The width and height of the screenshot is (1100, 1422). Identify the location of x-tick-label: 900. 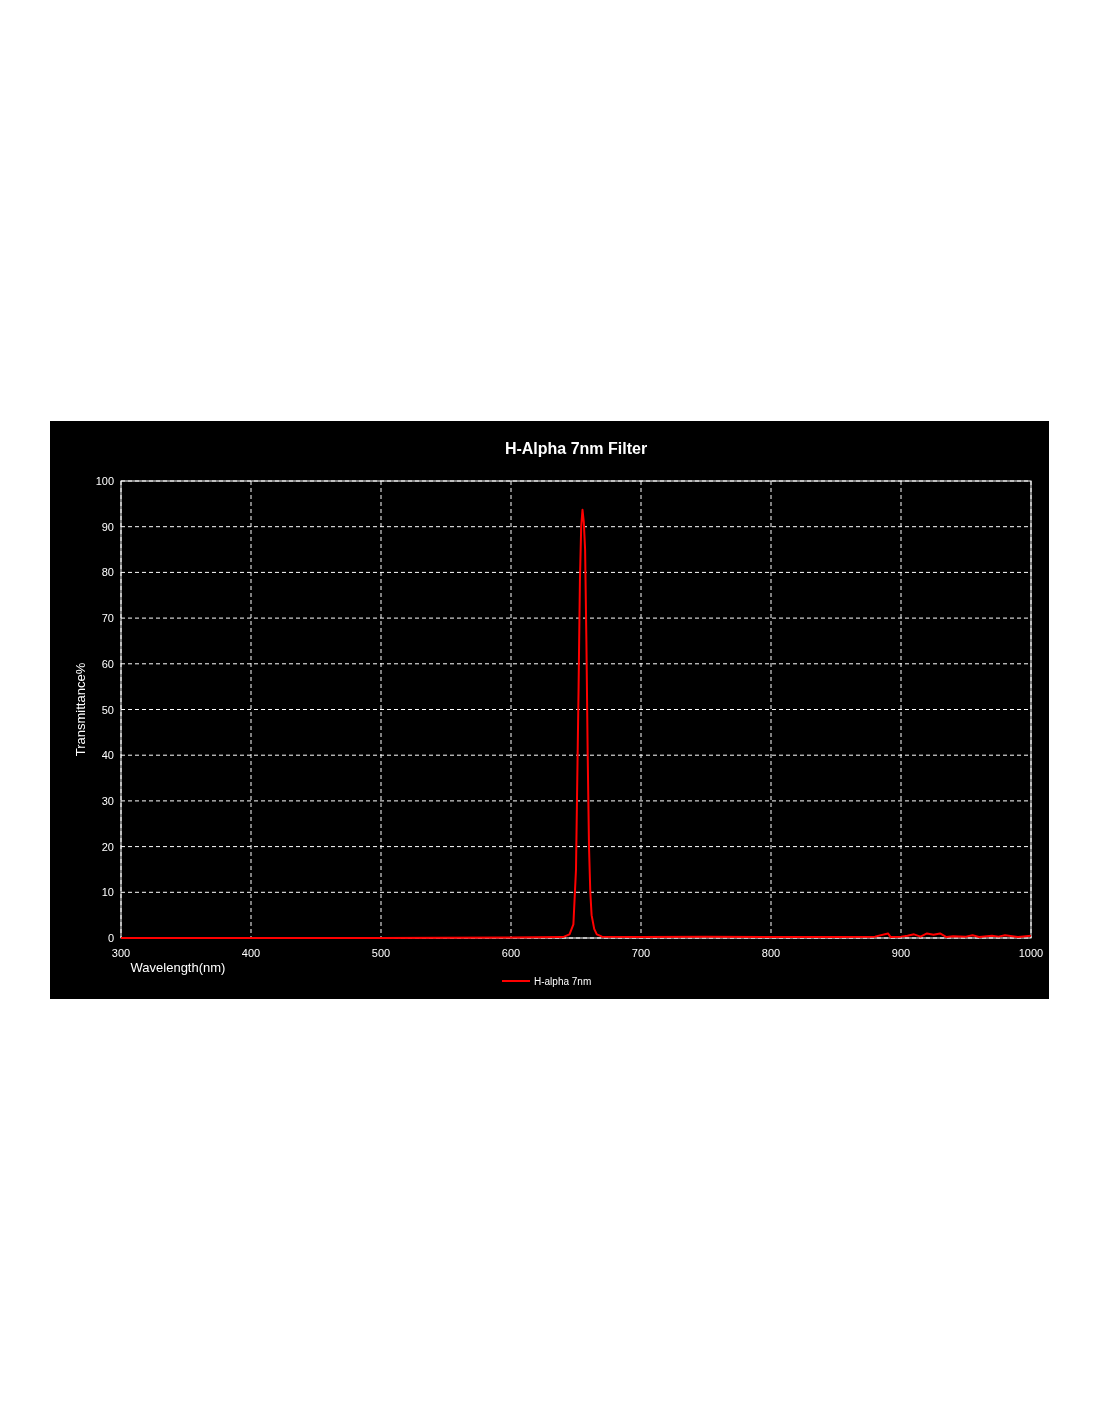
(901, 953).